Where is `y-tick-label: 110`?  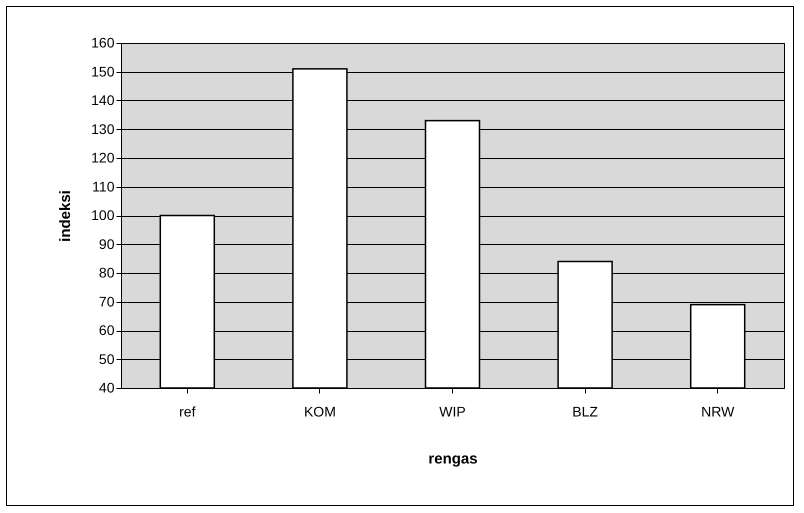
y-tick-label: 110 is located at coordinates (103, 186).